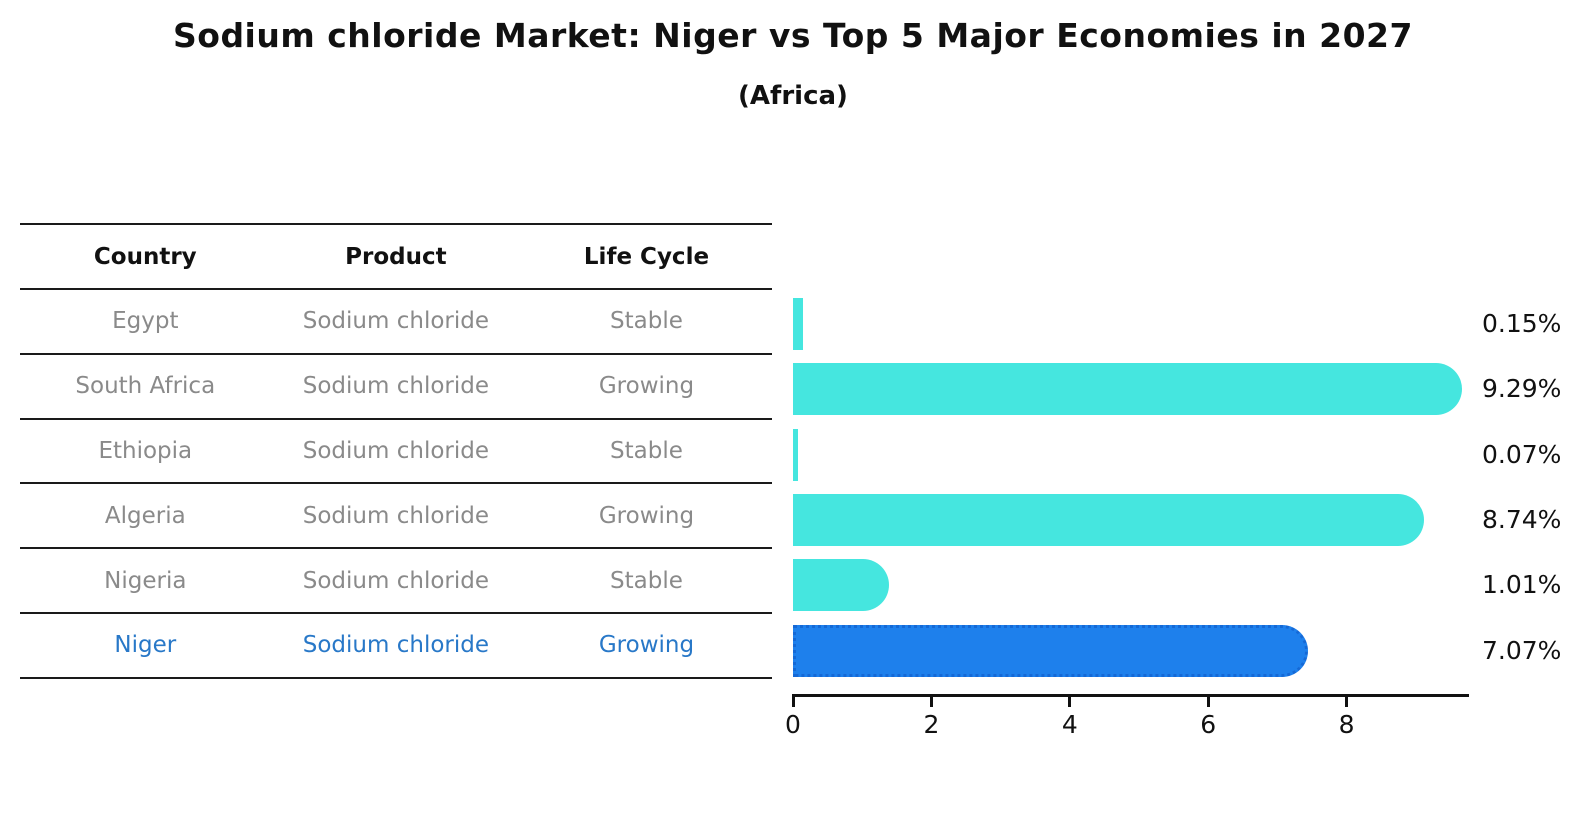 Image resolution: width=1586 pixels, height=823 pixels. I want to click on value-label-south-africa: 9.29%, so click(1522, 389).